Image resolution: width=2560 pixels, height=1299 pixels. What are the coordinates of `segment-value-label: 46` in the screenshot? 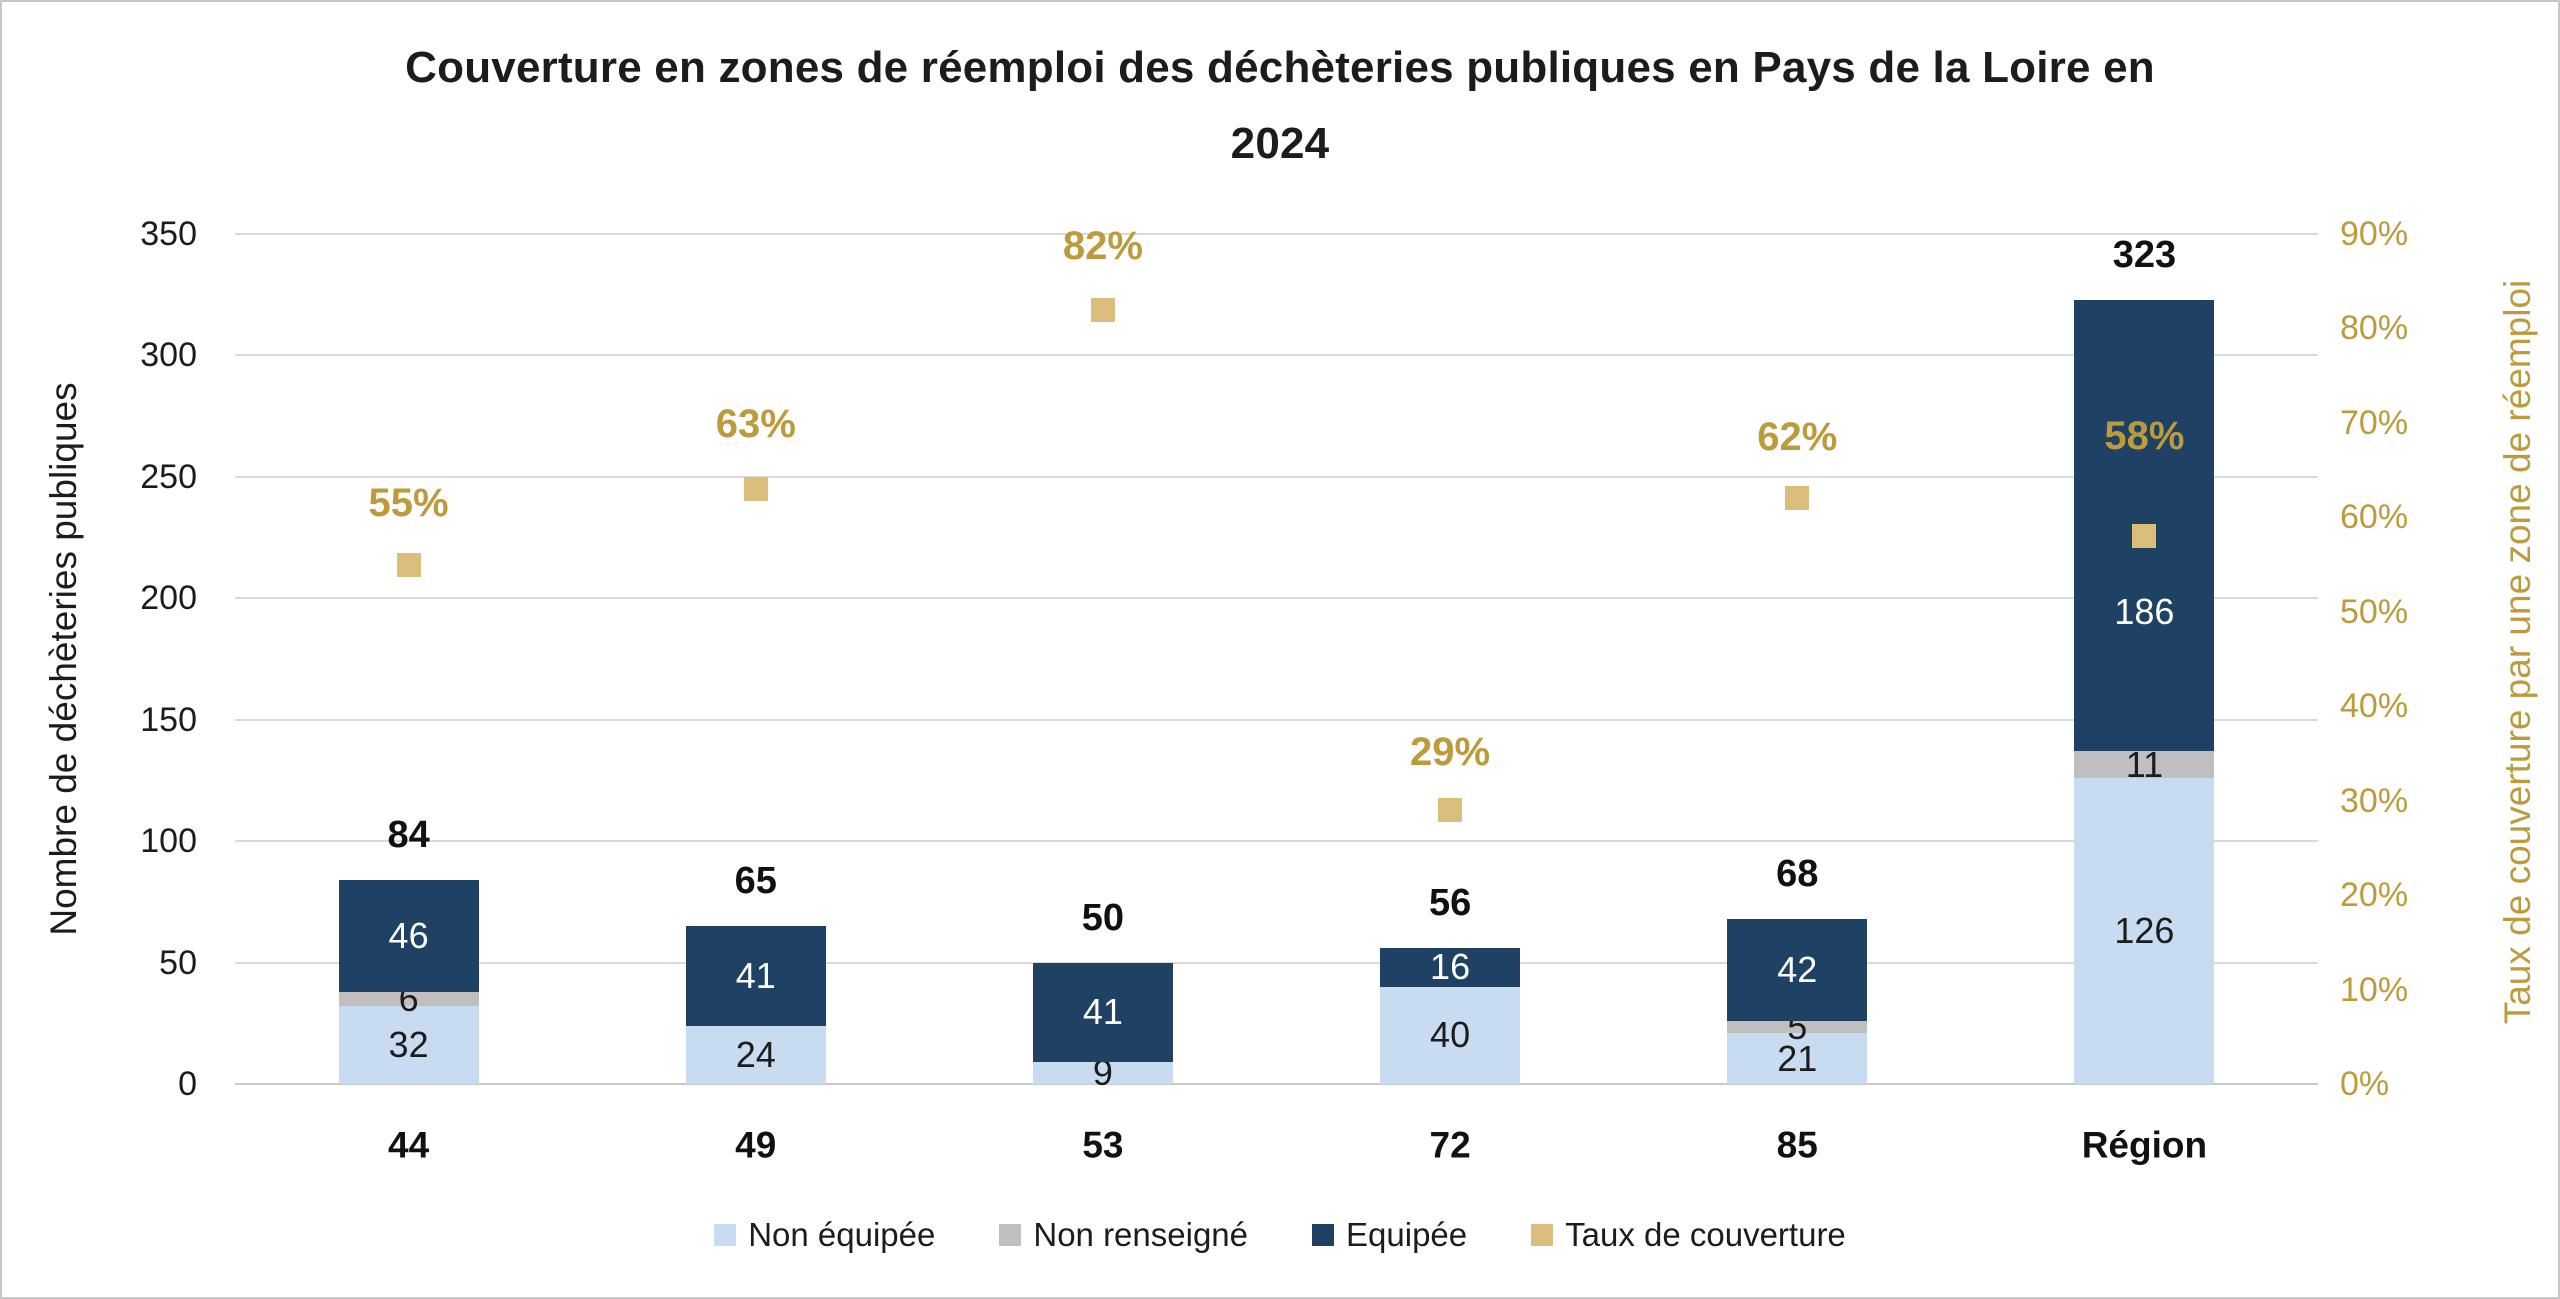 It's located at (408, 935).